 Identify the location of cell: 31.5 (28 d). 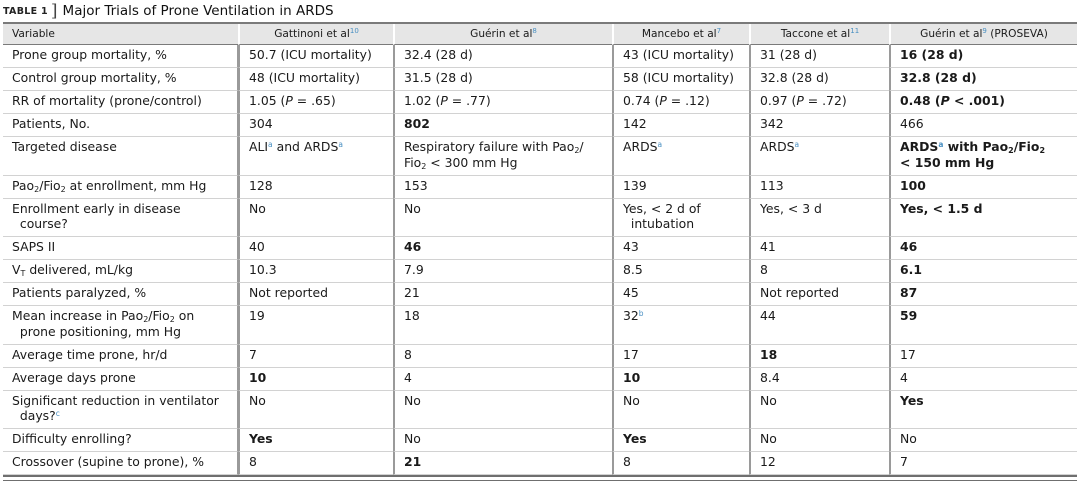
(502, 79).